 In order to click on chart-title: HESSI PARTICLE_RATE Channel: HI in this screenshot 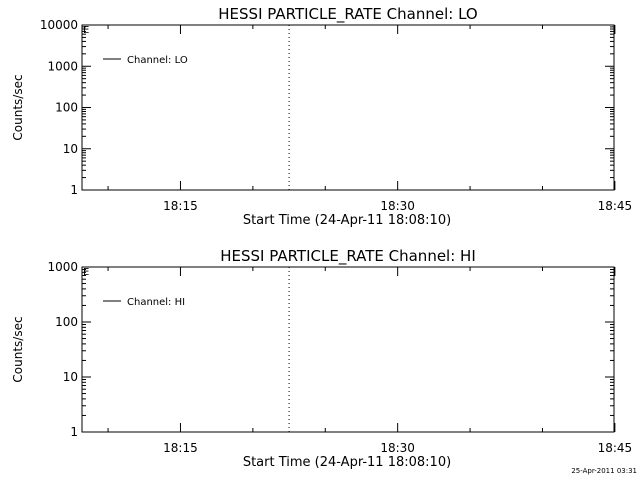, I will do `click(348, 256)`.